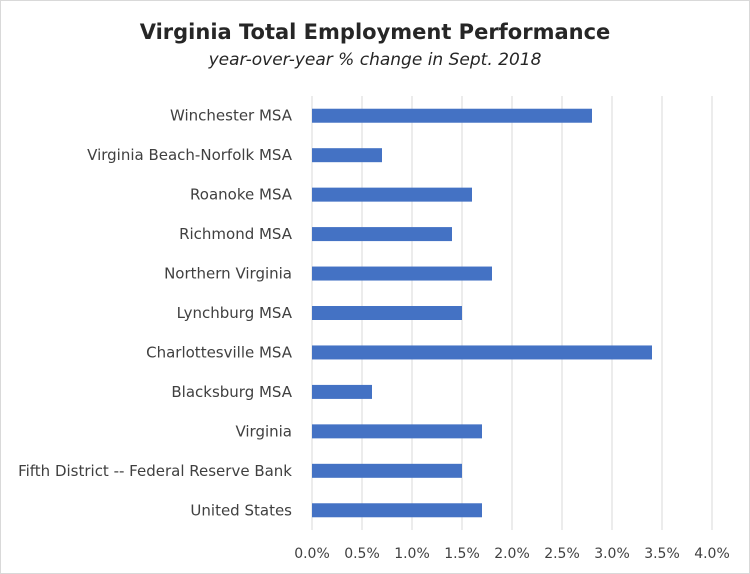  What do you see at coordinates (612, 554) in the screenshot?
I see `x-tick-label: 3.0%` at bounding box center [612, 554].